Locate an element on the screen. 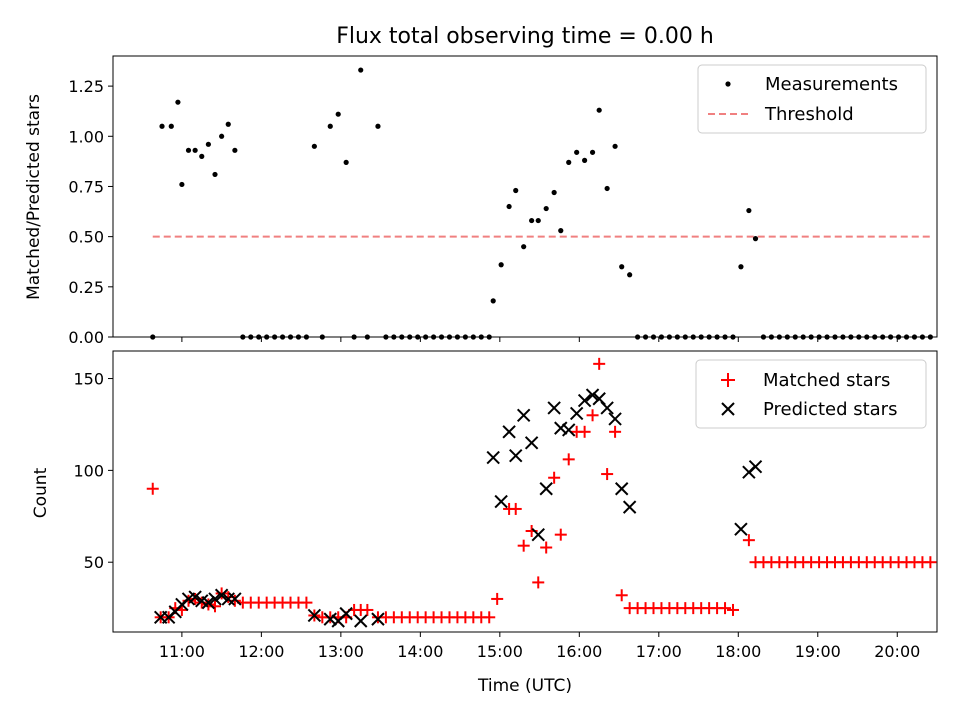  top-legend: Measurements Threshold is located at coordinates (812, 99).